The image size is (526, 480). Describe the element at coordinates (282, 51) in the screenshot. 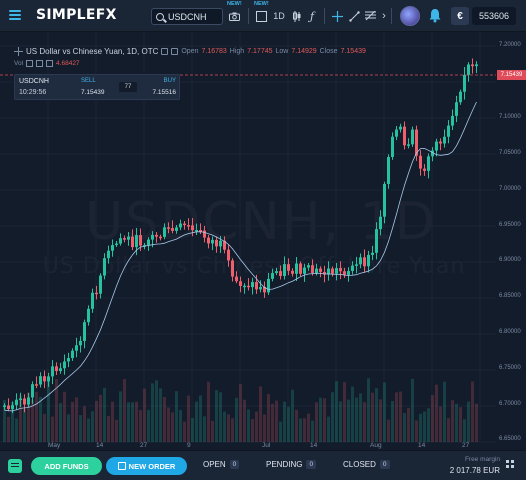

I see `ohlc-label: Low` at that location.